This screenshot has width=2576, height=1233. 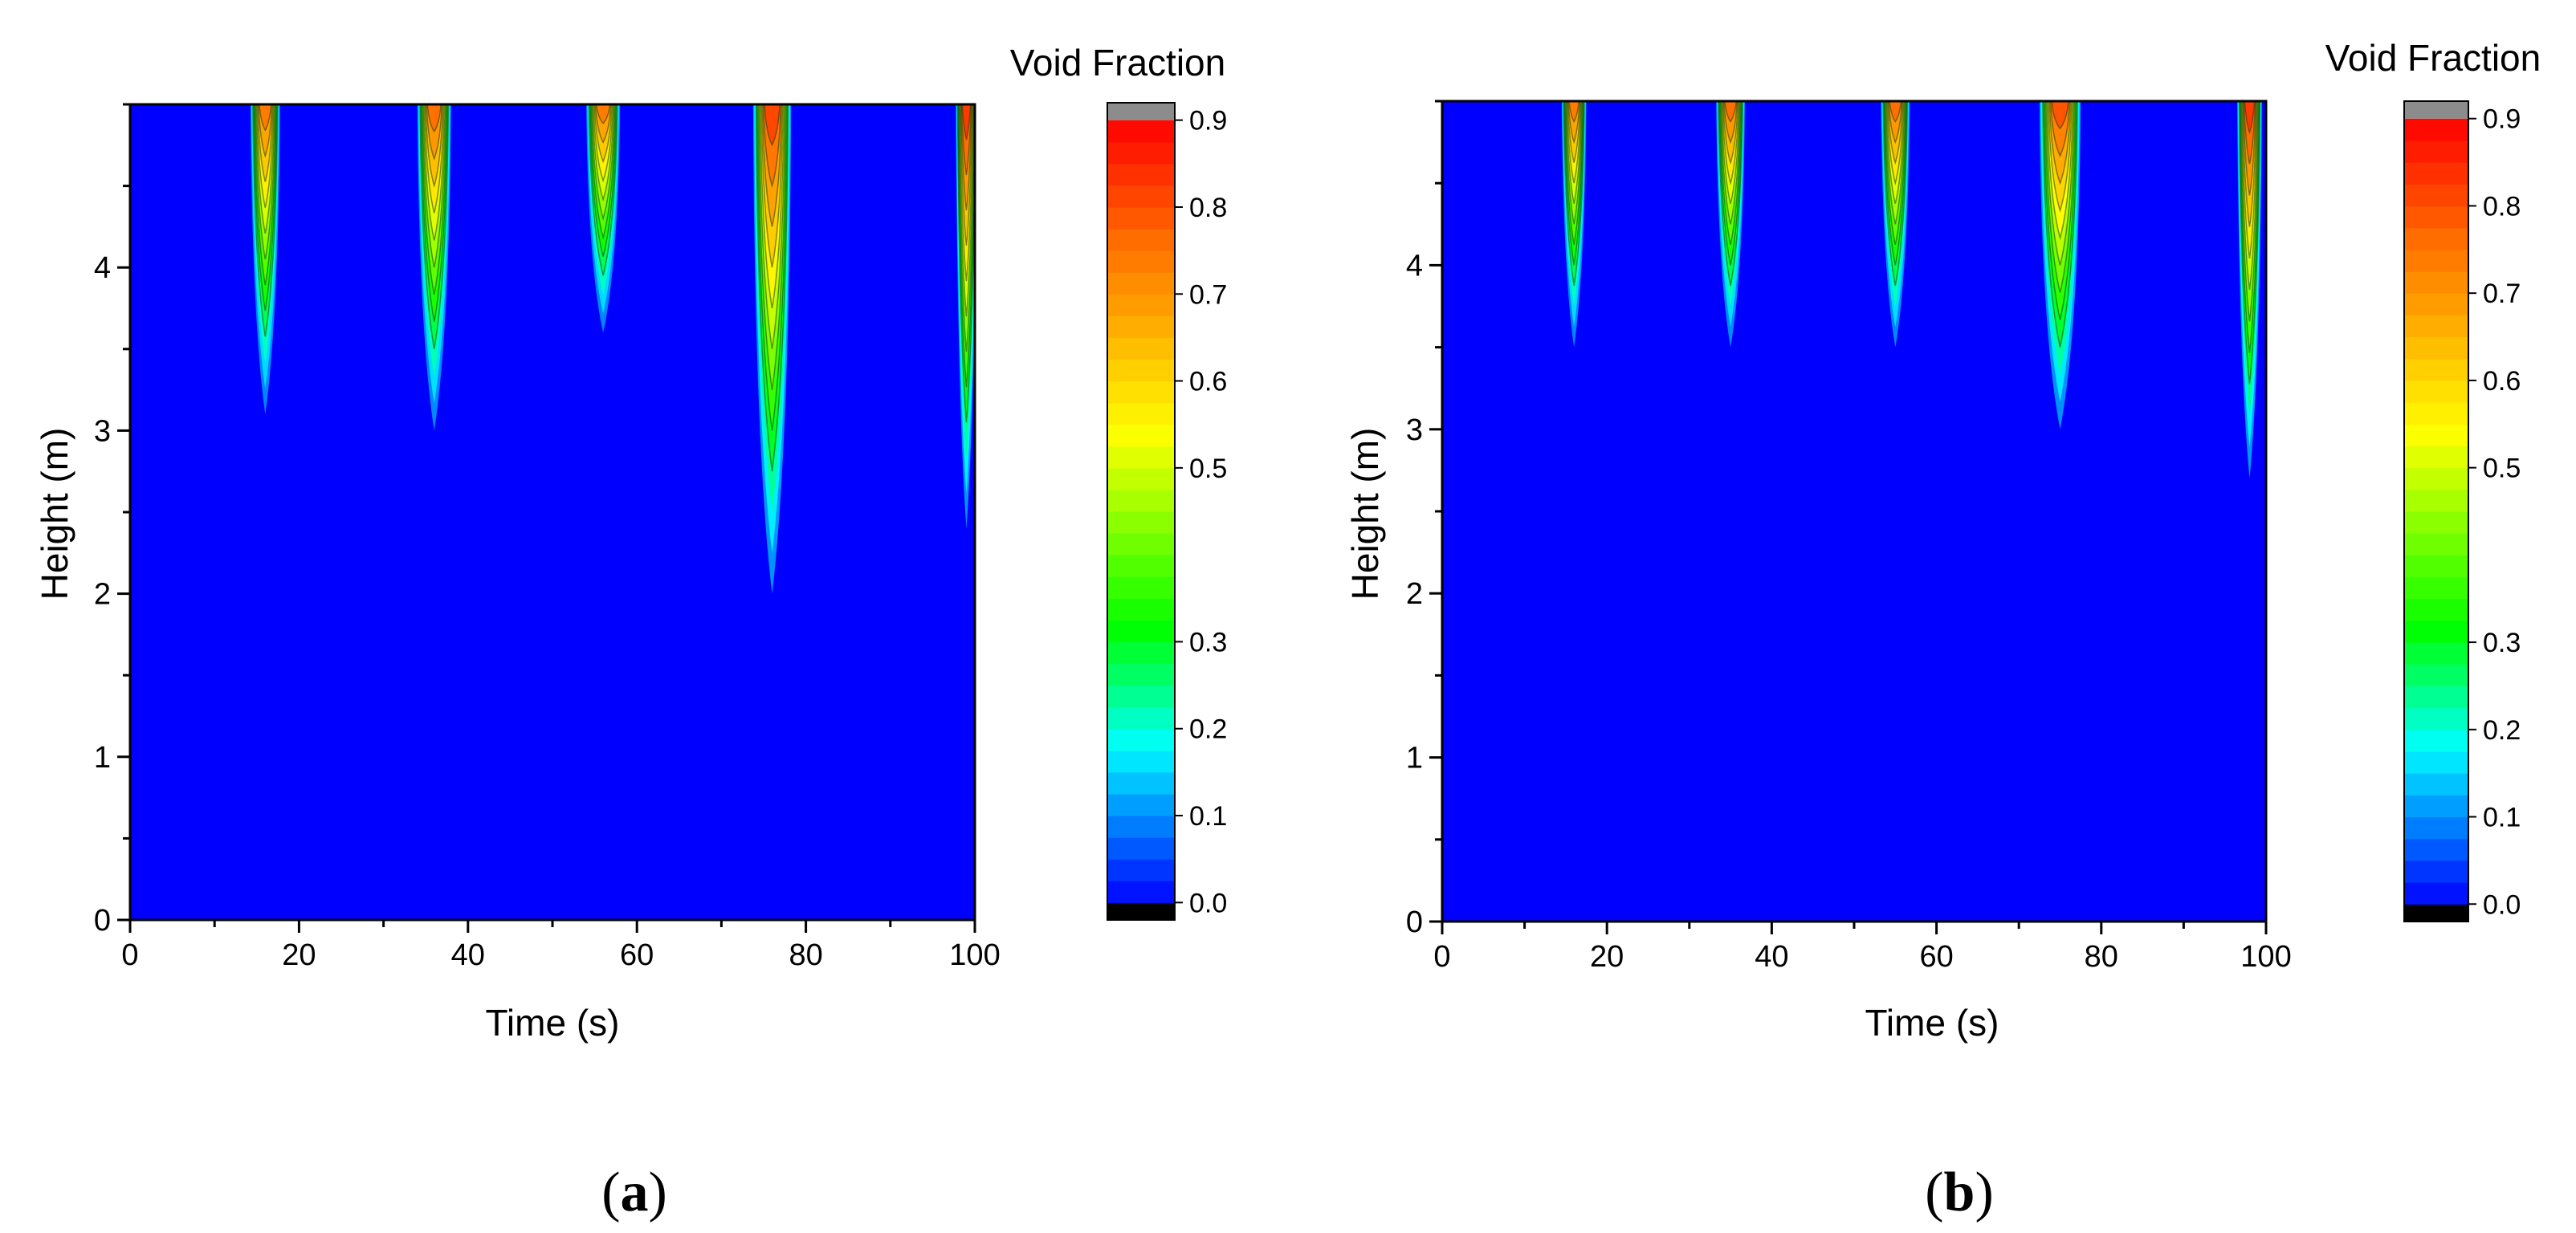 I want to click on x-tick-label: 20, so click(x=299, y=955).